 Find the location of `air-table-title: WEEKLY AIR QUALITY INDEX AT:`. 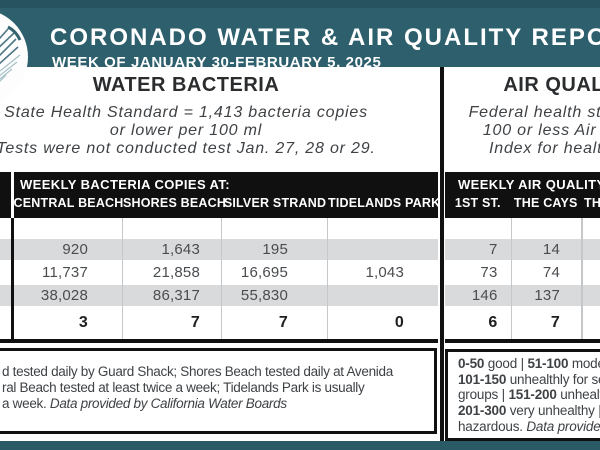

air-table-title: WEEKLY AIR QUALITY INDEX AT: is located at coordinates (529, 184).